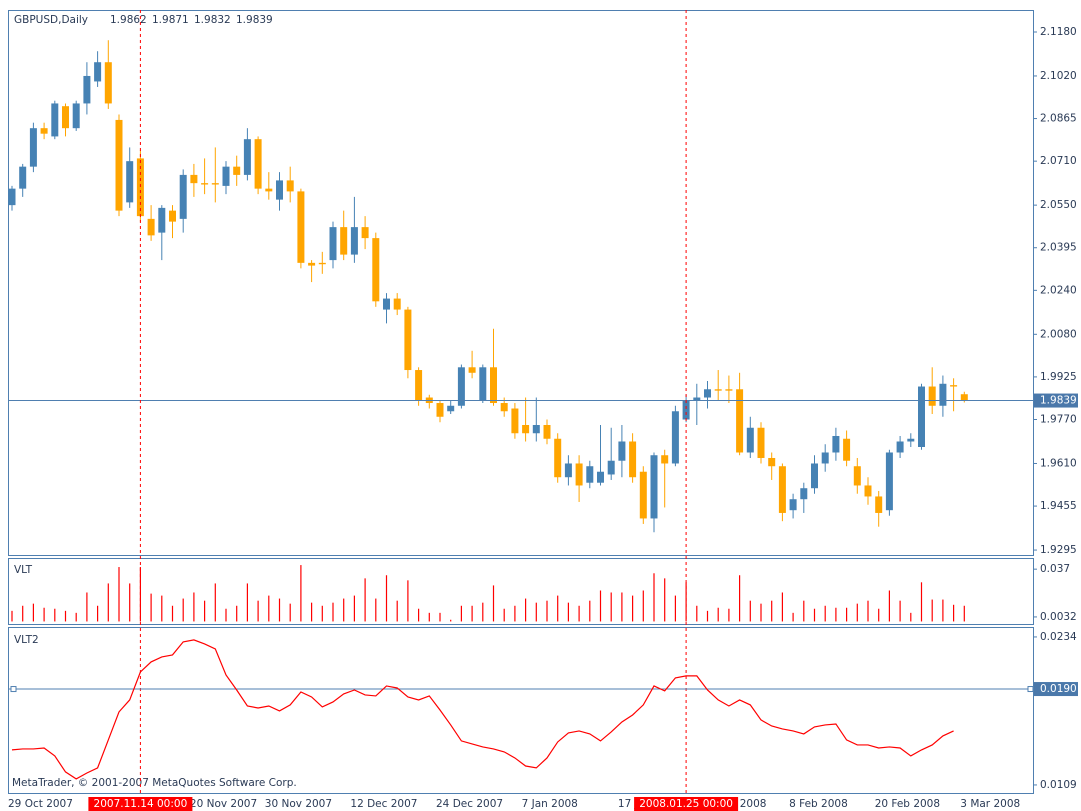  What do you see at coordinates (1058, 76) in the screenshot?
I see `y-tick-label: 2.1020` at bounding box center [1058, 76].